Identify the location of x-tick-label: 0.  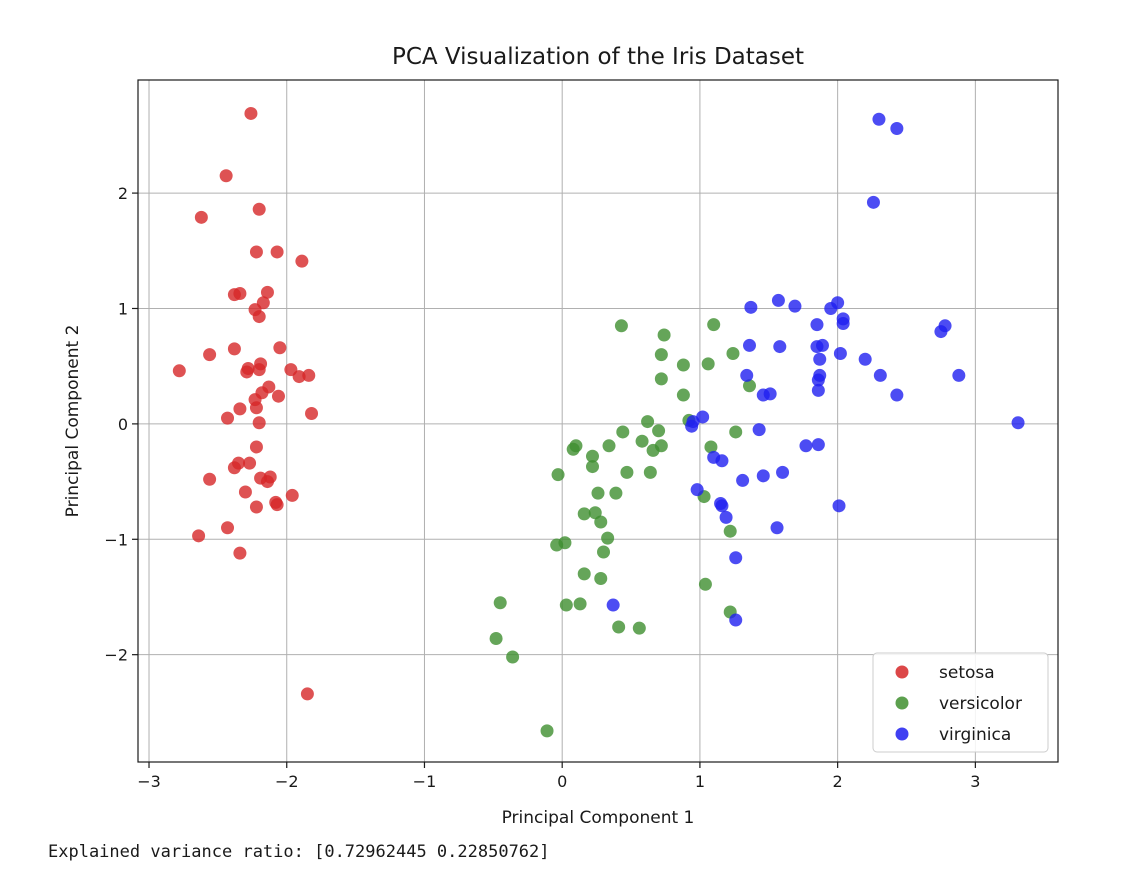
(562, 781).